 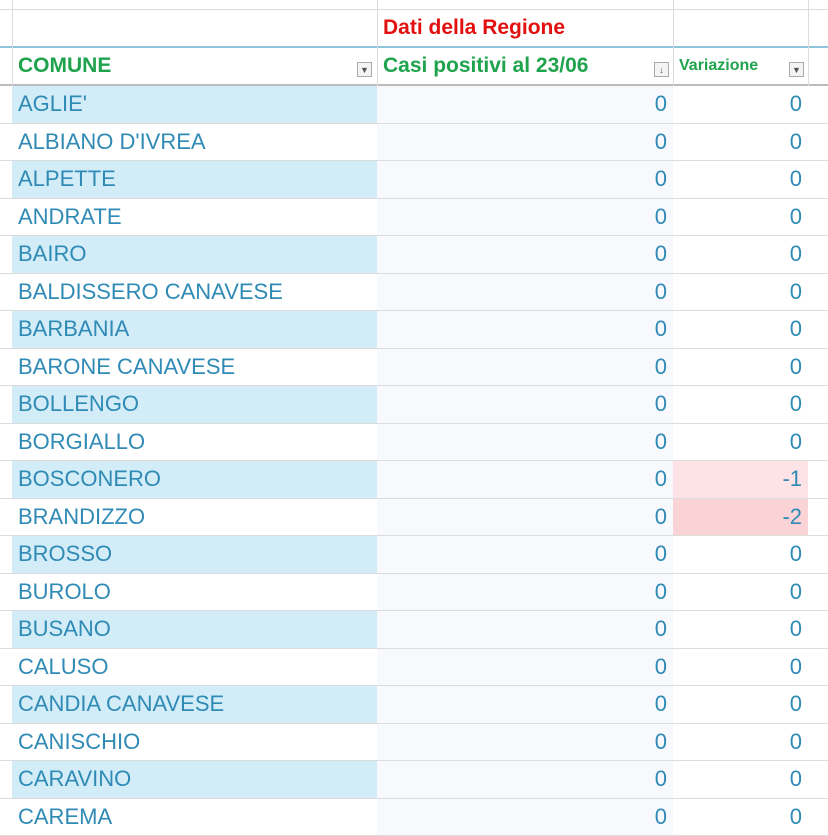 I want to click on cell-comune: BRANDIZZO, so click(x=194, y=517).